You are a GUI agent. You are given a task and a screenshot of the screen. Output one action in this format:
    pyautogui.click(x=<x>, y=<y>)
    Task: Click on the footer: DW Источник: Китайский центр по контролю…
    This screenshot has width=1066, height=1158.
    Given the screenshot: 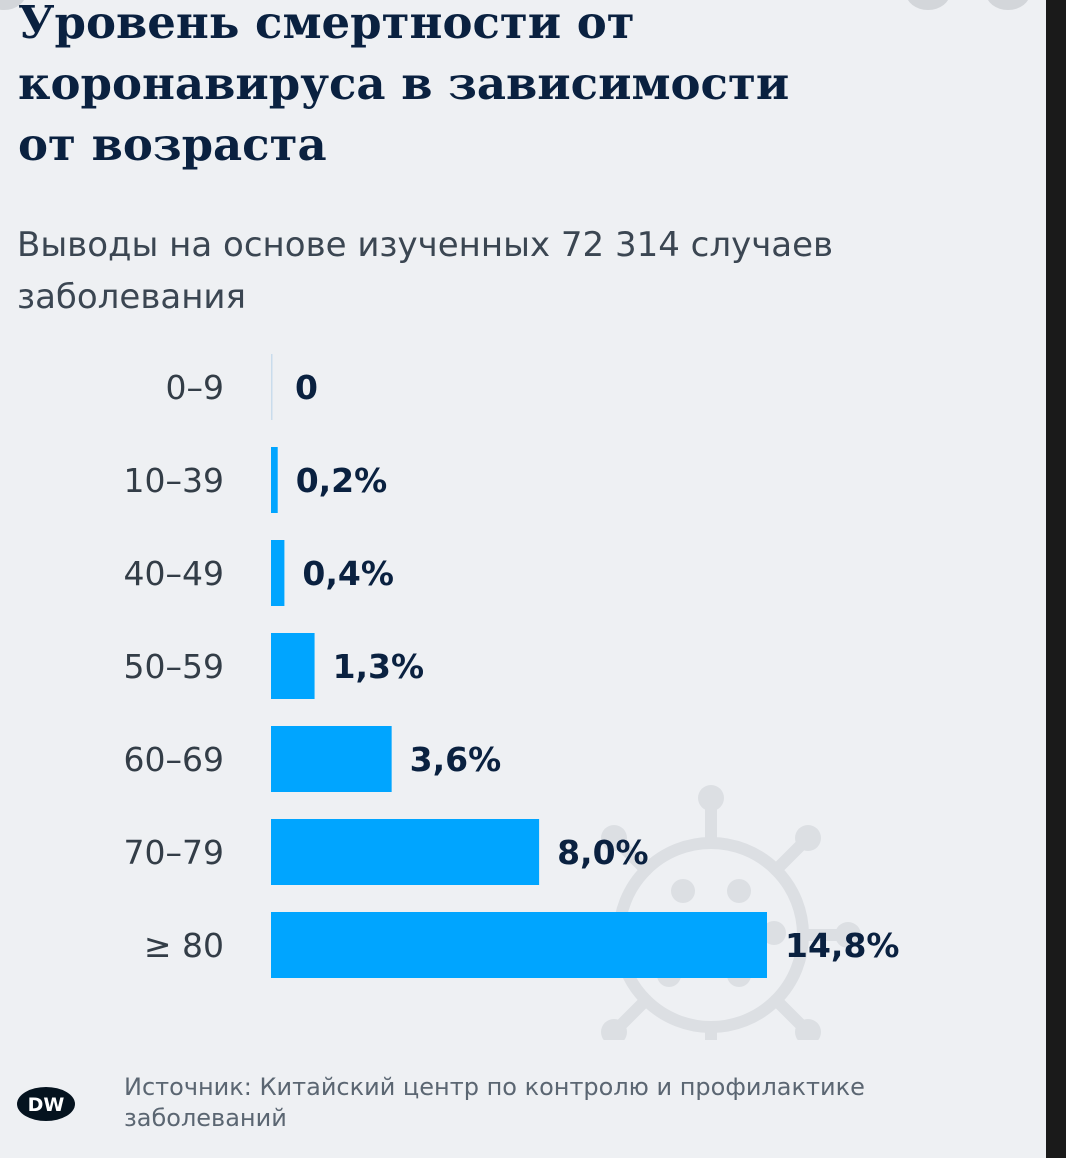 What is the action you would take?
    pyautogui.click(x=516, y=1107)
    